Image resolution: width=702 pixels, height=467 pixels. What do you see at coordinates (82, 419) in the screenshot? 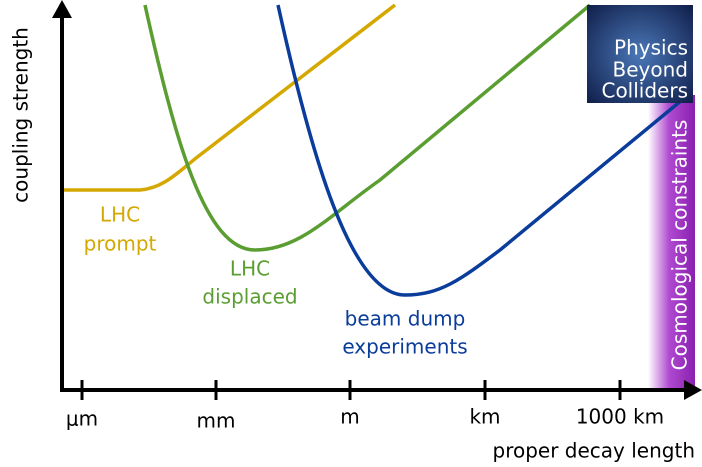
I see `x-tick-label: μm` at bounding box center [82, 419].